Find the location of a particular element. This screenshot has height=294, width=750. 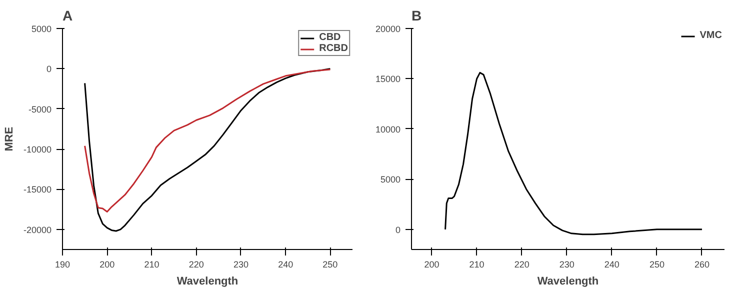

y-tick-label: -10000 is located at coordinates (37, 149).